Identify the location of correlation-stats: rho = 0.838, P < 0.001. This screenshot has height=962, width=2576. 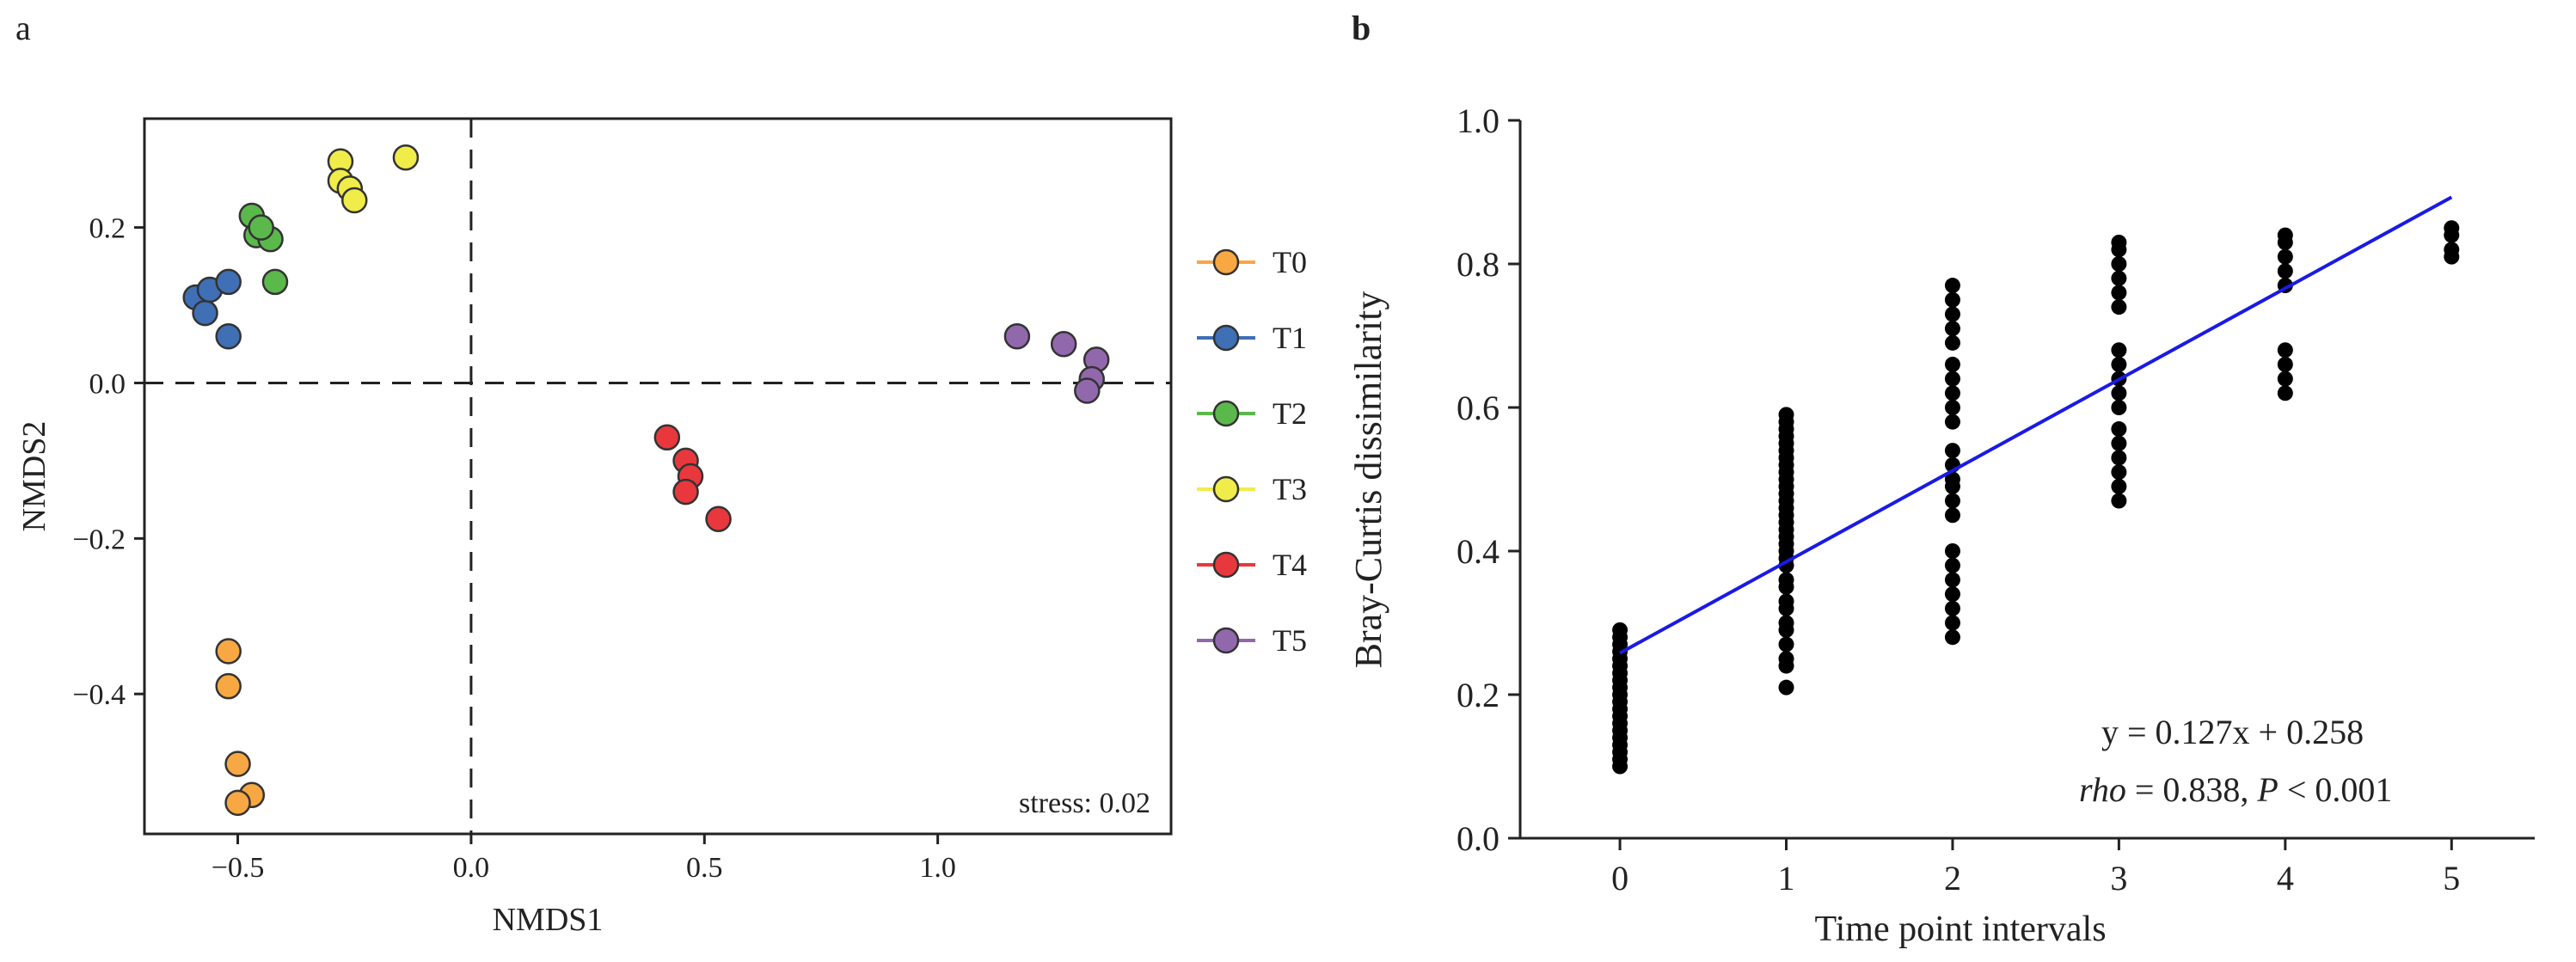
(2235, 789).